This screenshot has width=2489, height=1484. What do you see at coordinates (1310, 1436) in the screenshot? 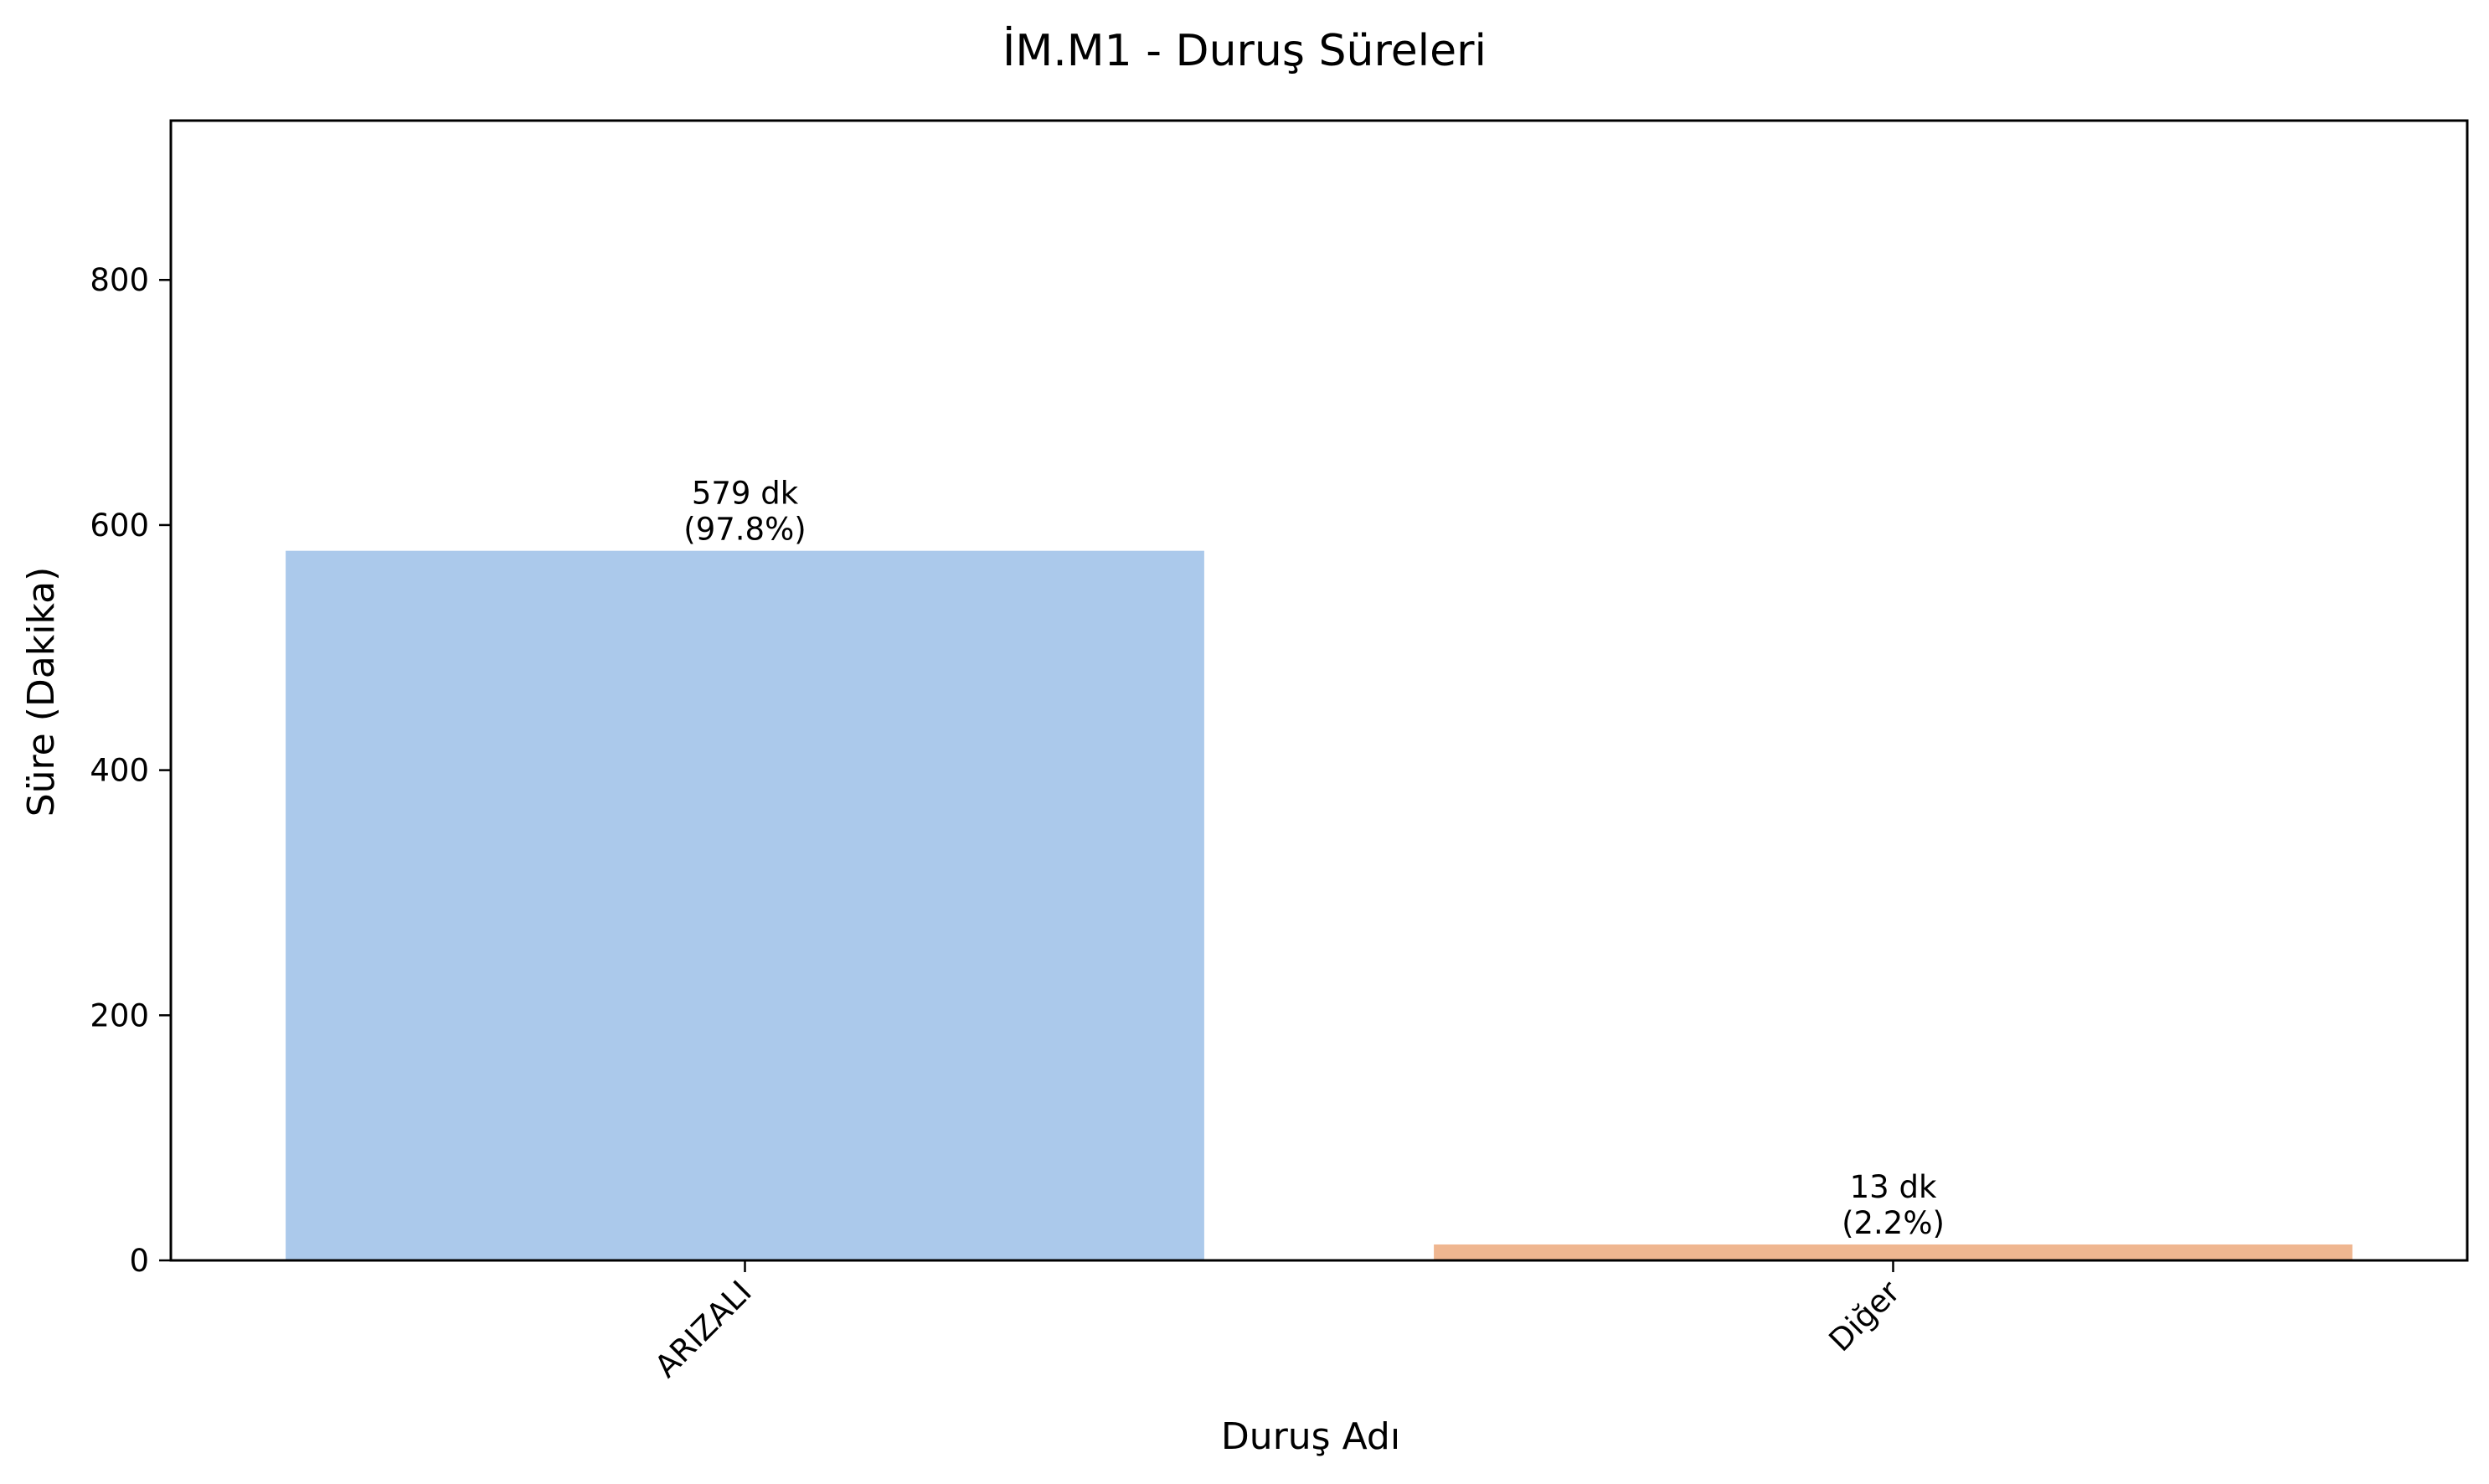
I see `x-axis-label: Duruş Adı` at bounding box center [1310, 1436].